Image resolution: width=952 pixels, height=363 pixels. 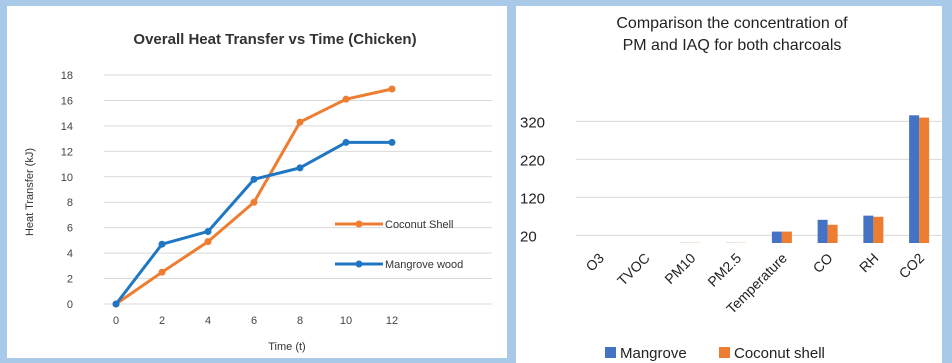 I want to click on line-x-tick-label: 8, so click(x=300, y=321).